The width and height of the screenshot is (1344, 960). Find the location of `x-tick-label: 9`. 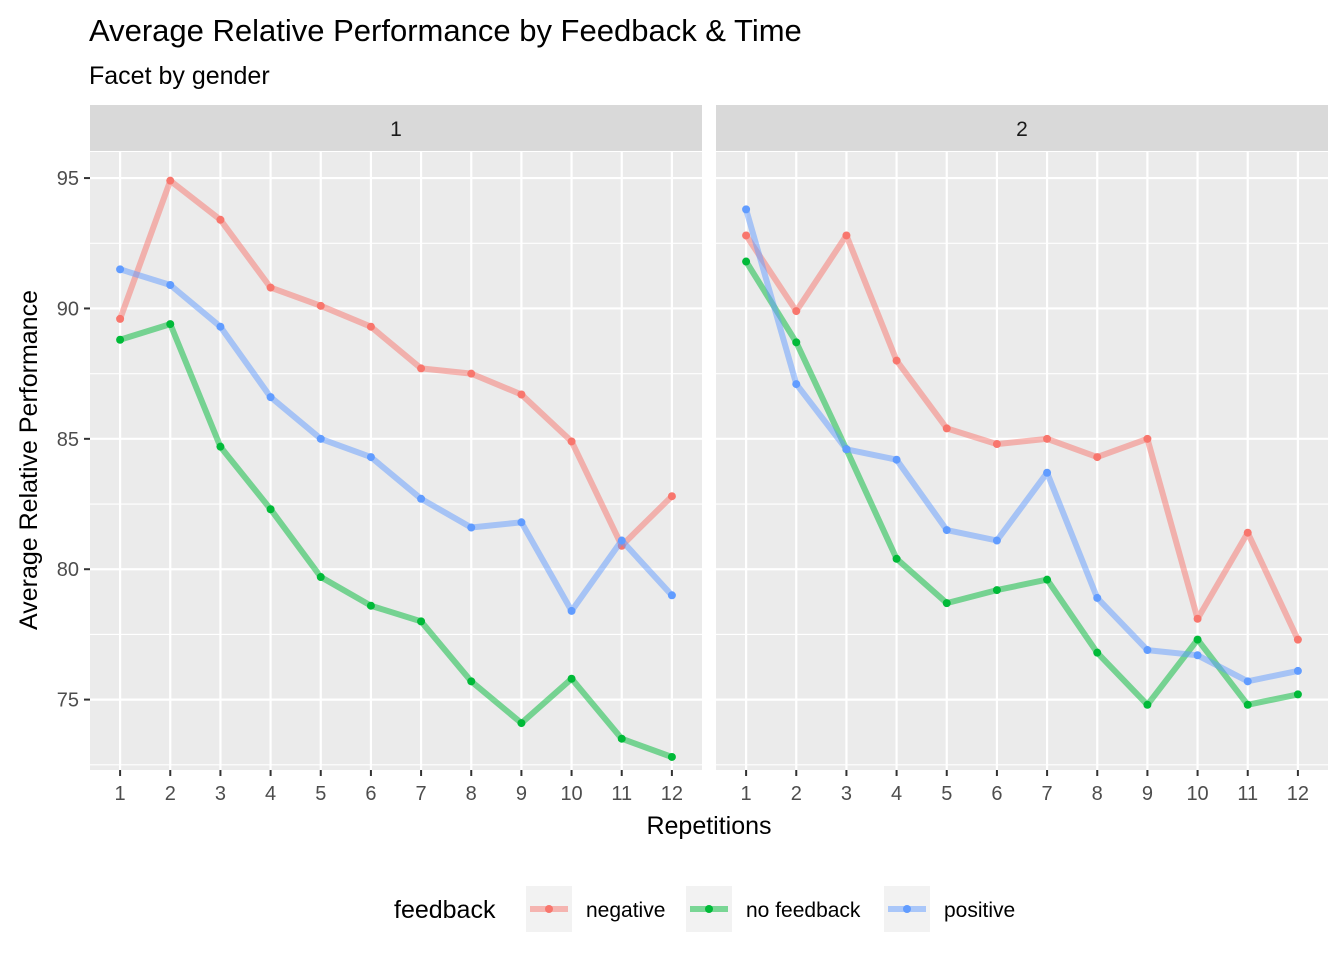

x-tick-label: 9 is located at coordinates (521, 794).